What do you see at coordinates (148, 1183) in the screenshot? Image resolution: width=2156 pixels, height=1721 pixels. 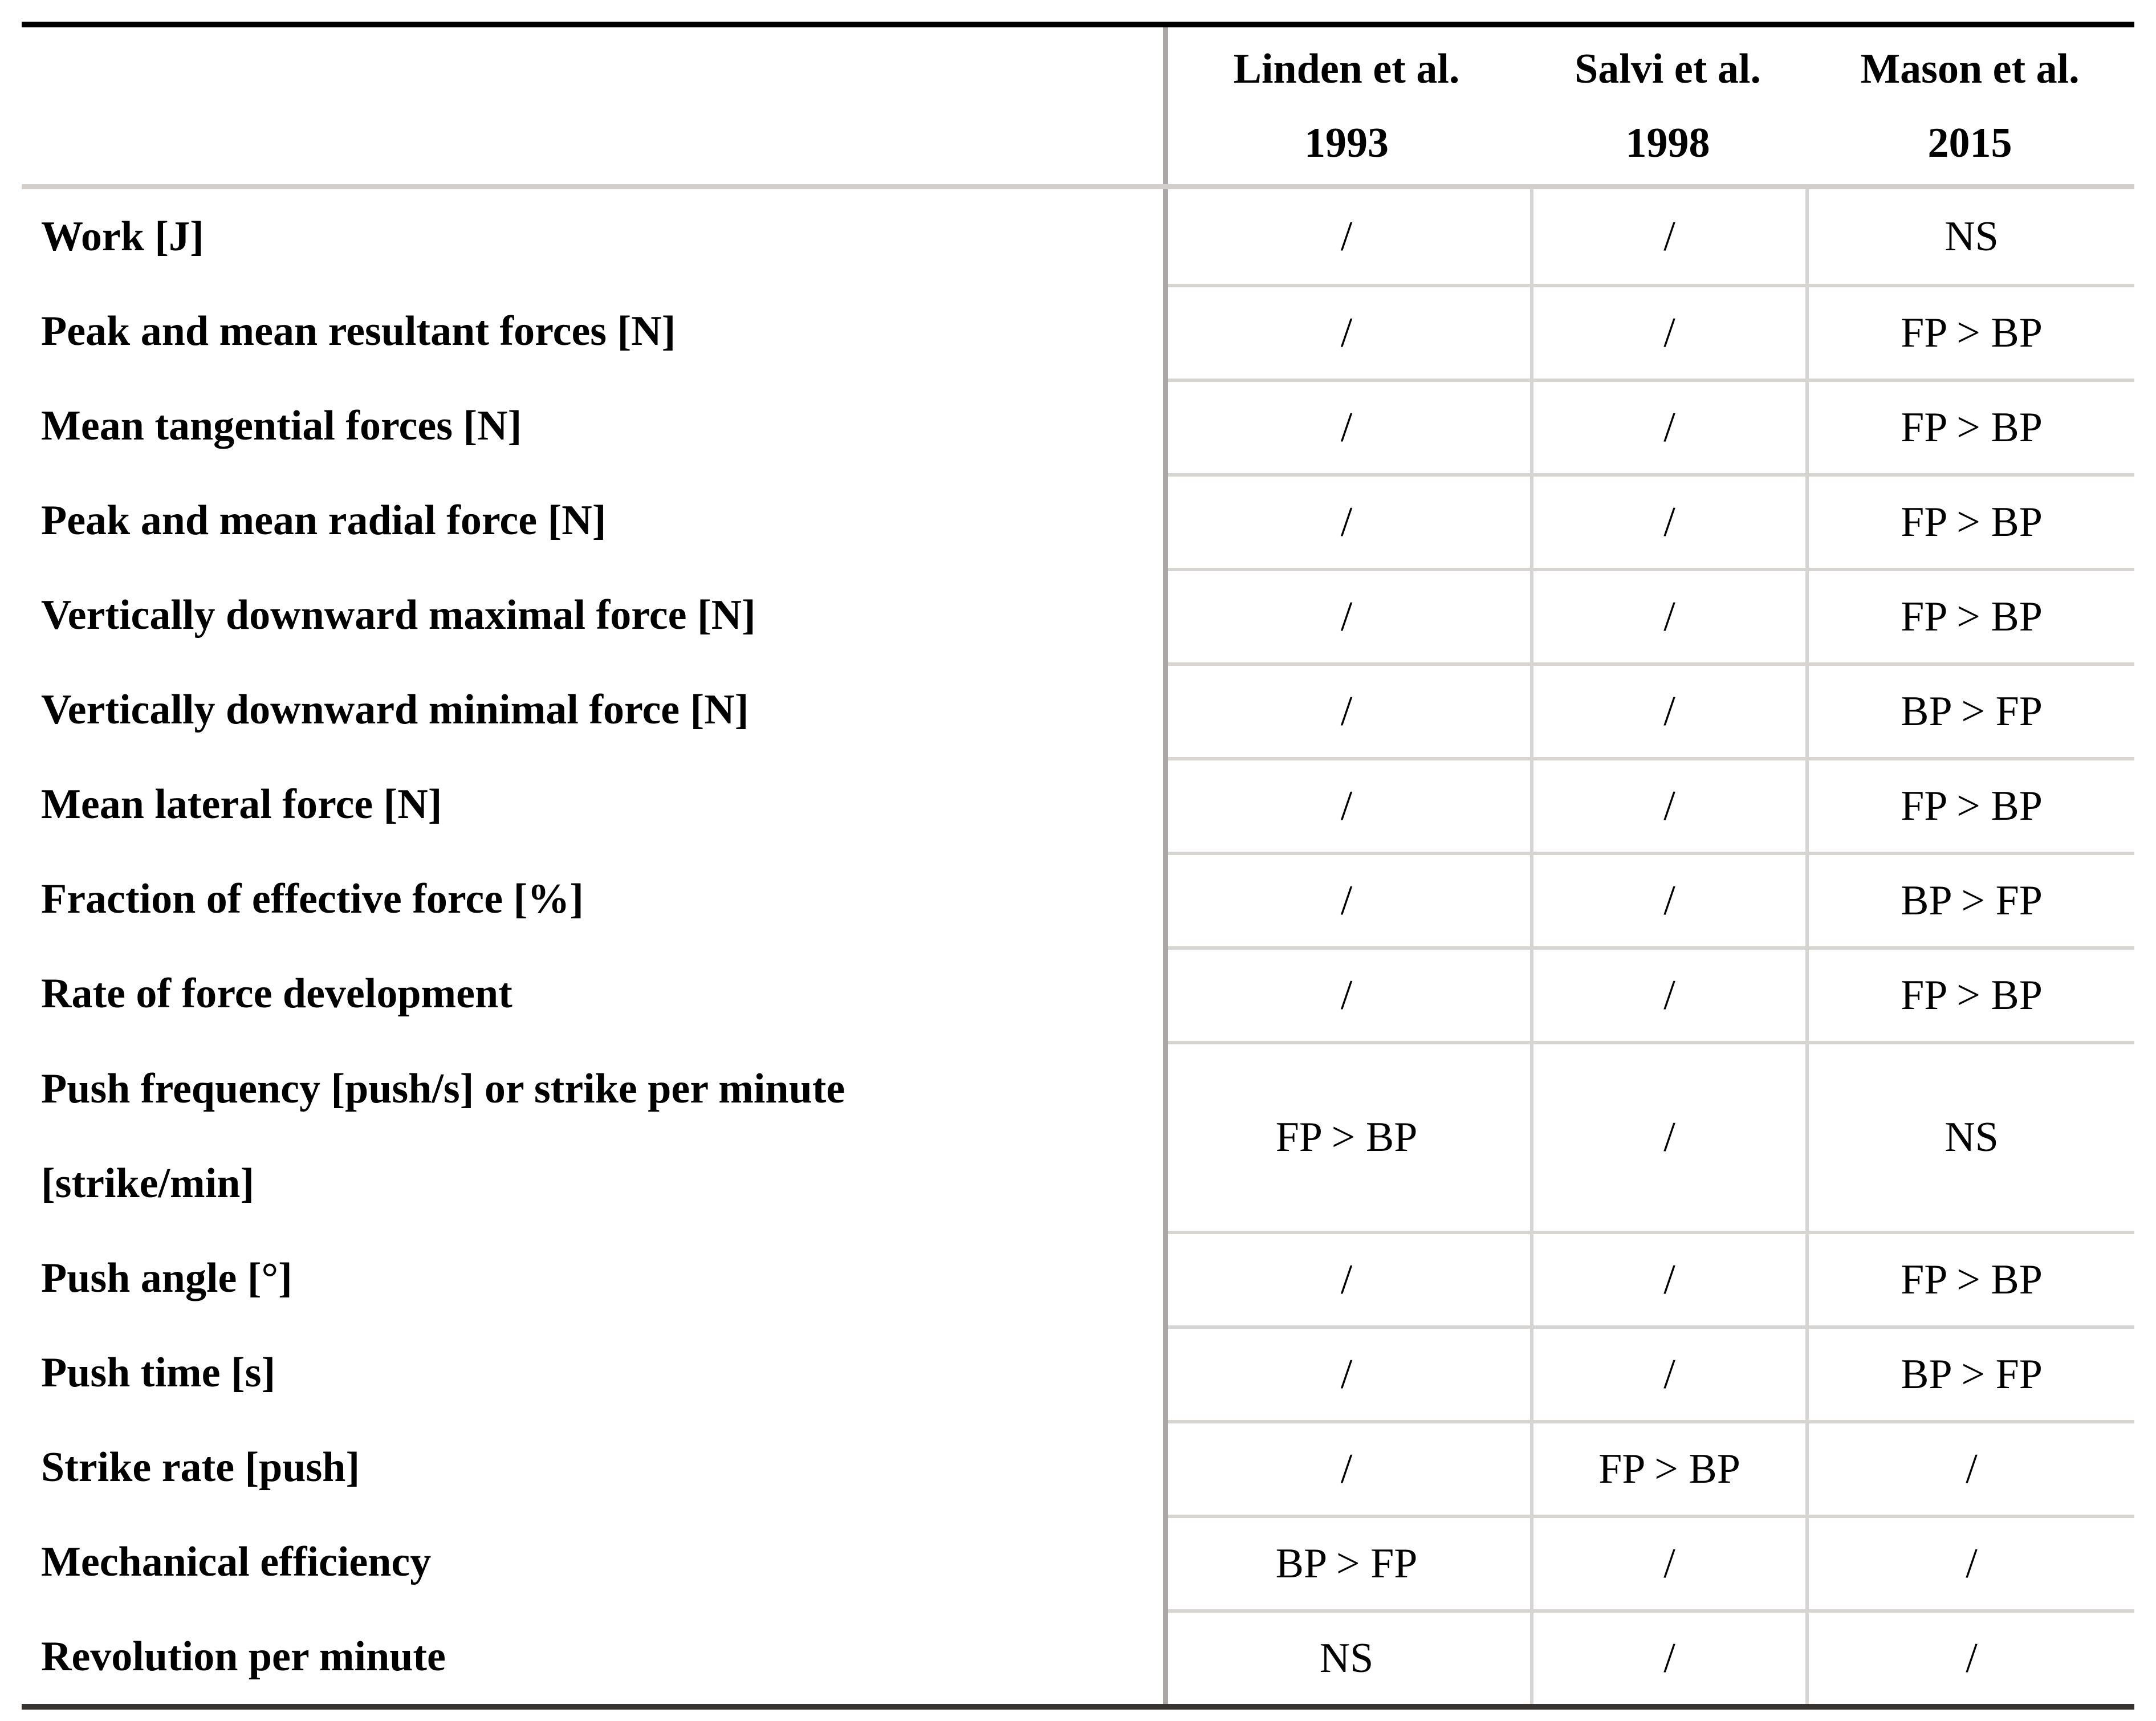 I see `row-label-line2: [strike/min]` at bounding box center [148, 1183].